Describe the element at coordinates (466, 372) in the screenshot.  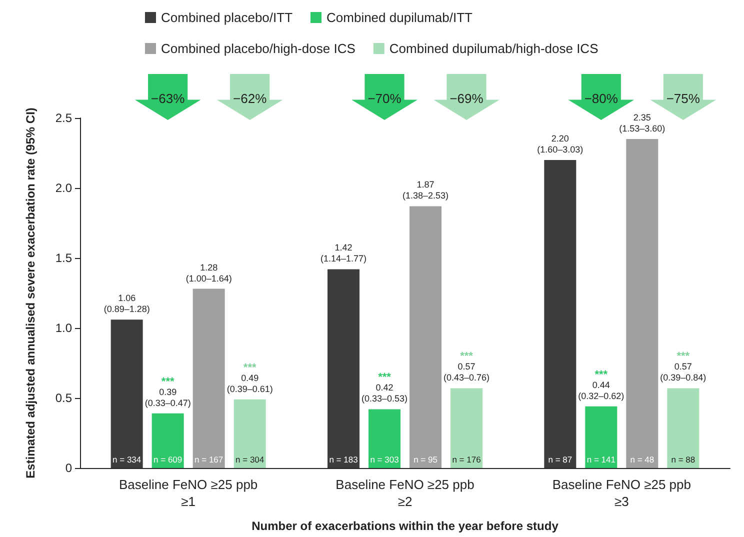
I see `data-label: 0.57 (0.43–0.76)` at that location.